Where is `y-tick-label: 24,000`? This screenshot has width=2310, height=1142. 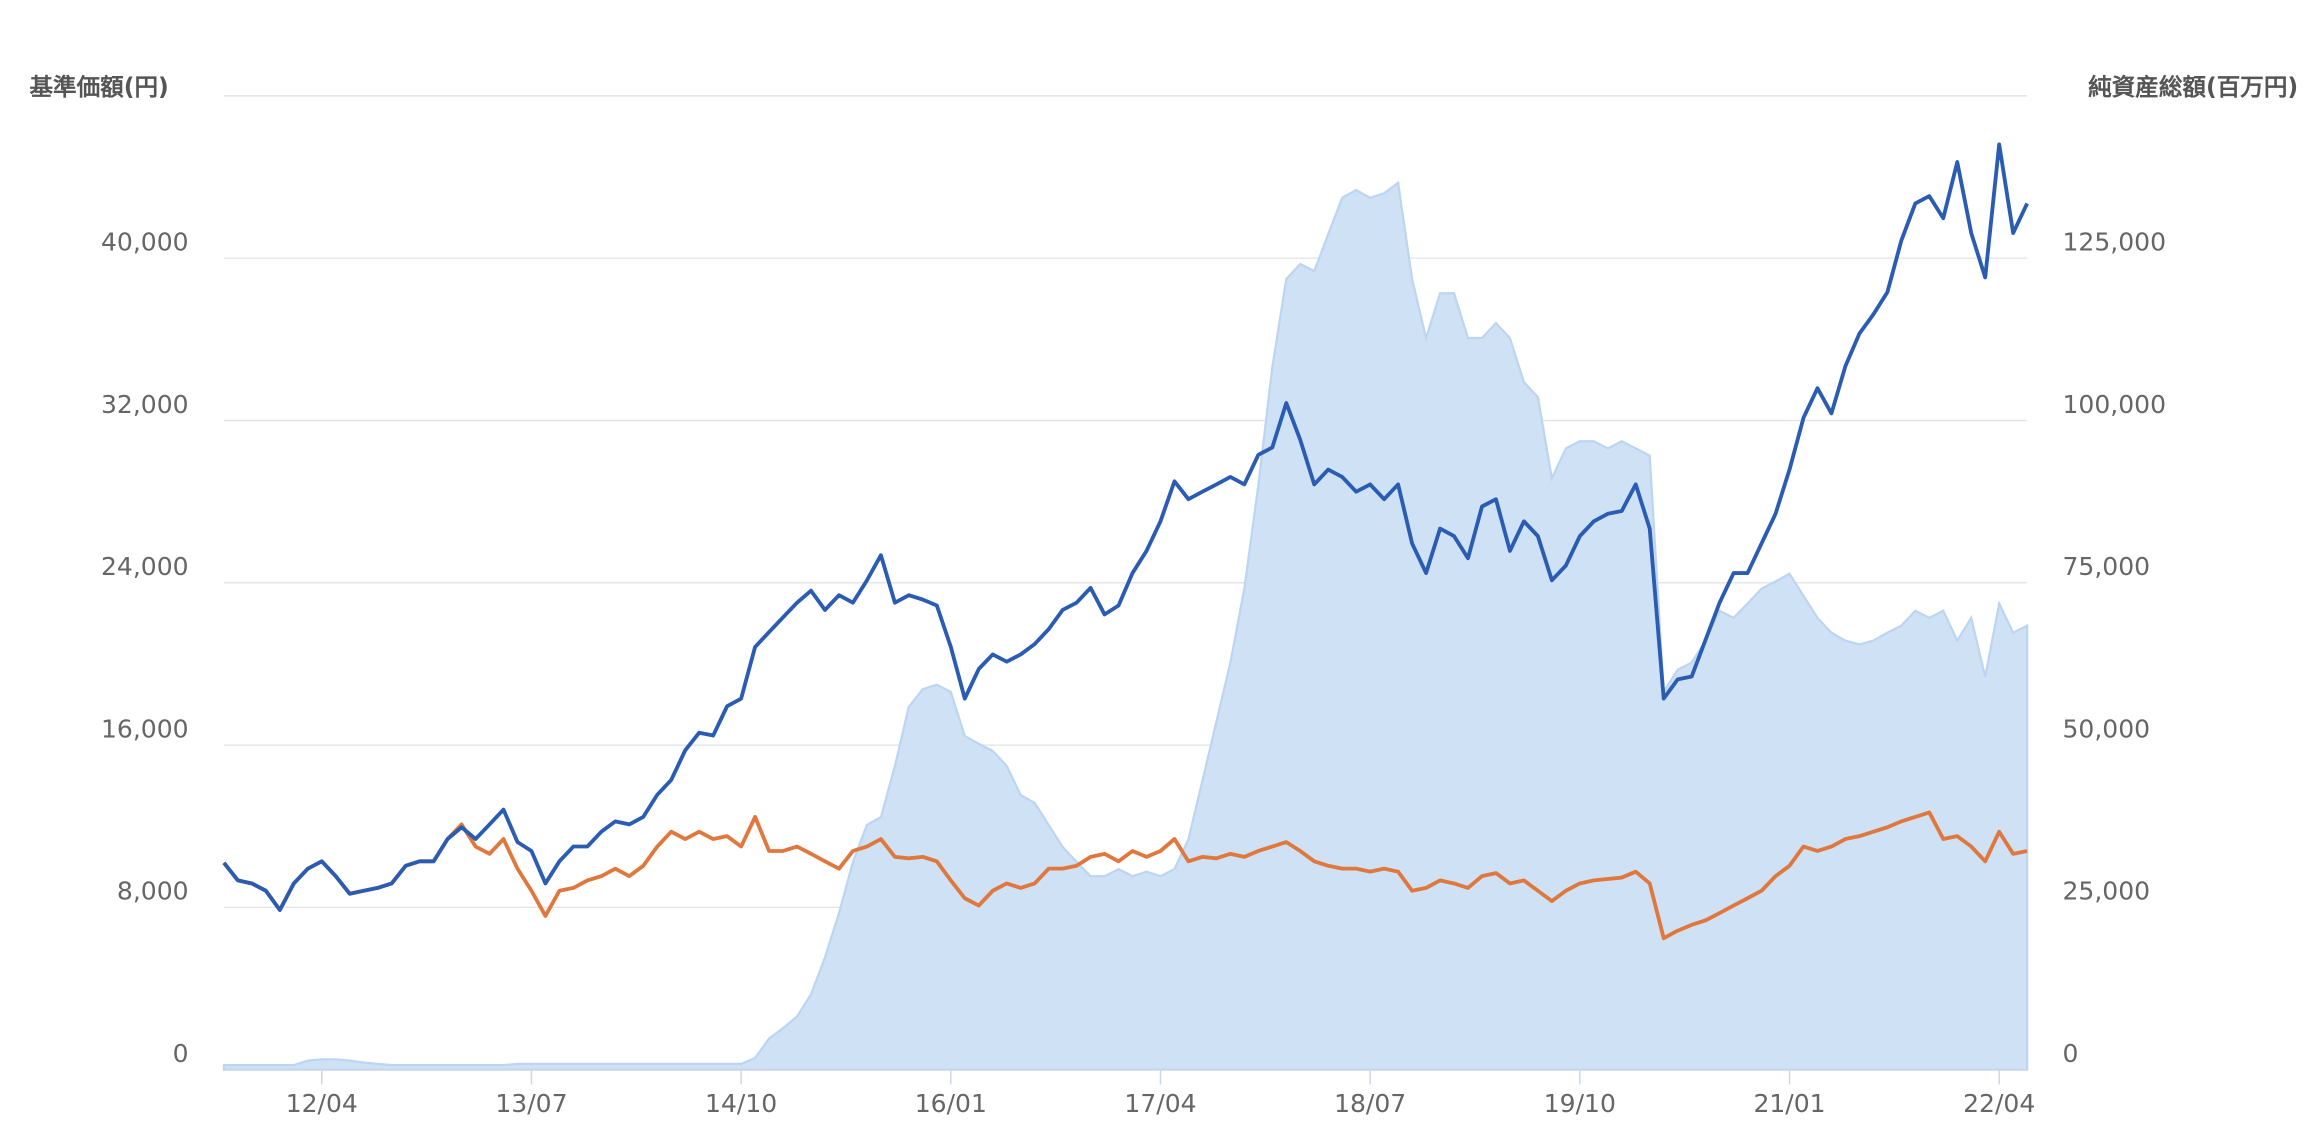
y-tick-label: 24,000 is located at coordinates (145, 566).